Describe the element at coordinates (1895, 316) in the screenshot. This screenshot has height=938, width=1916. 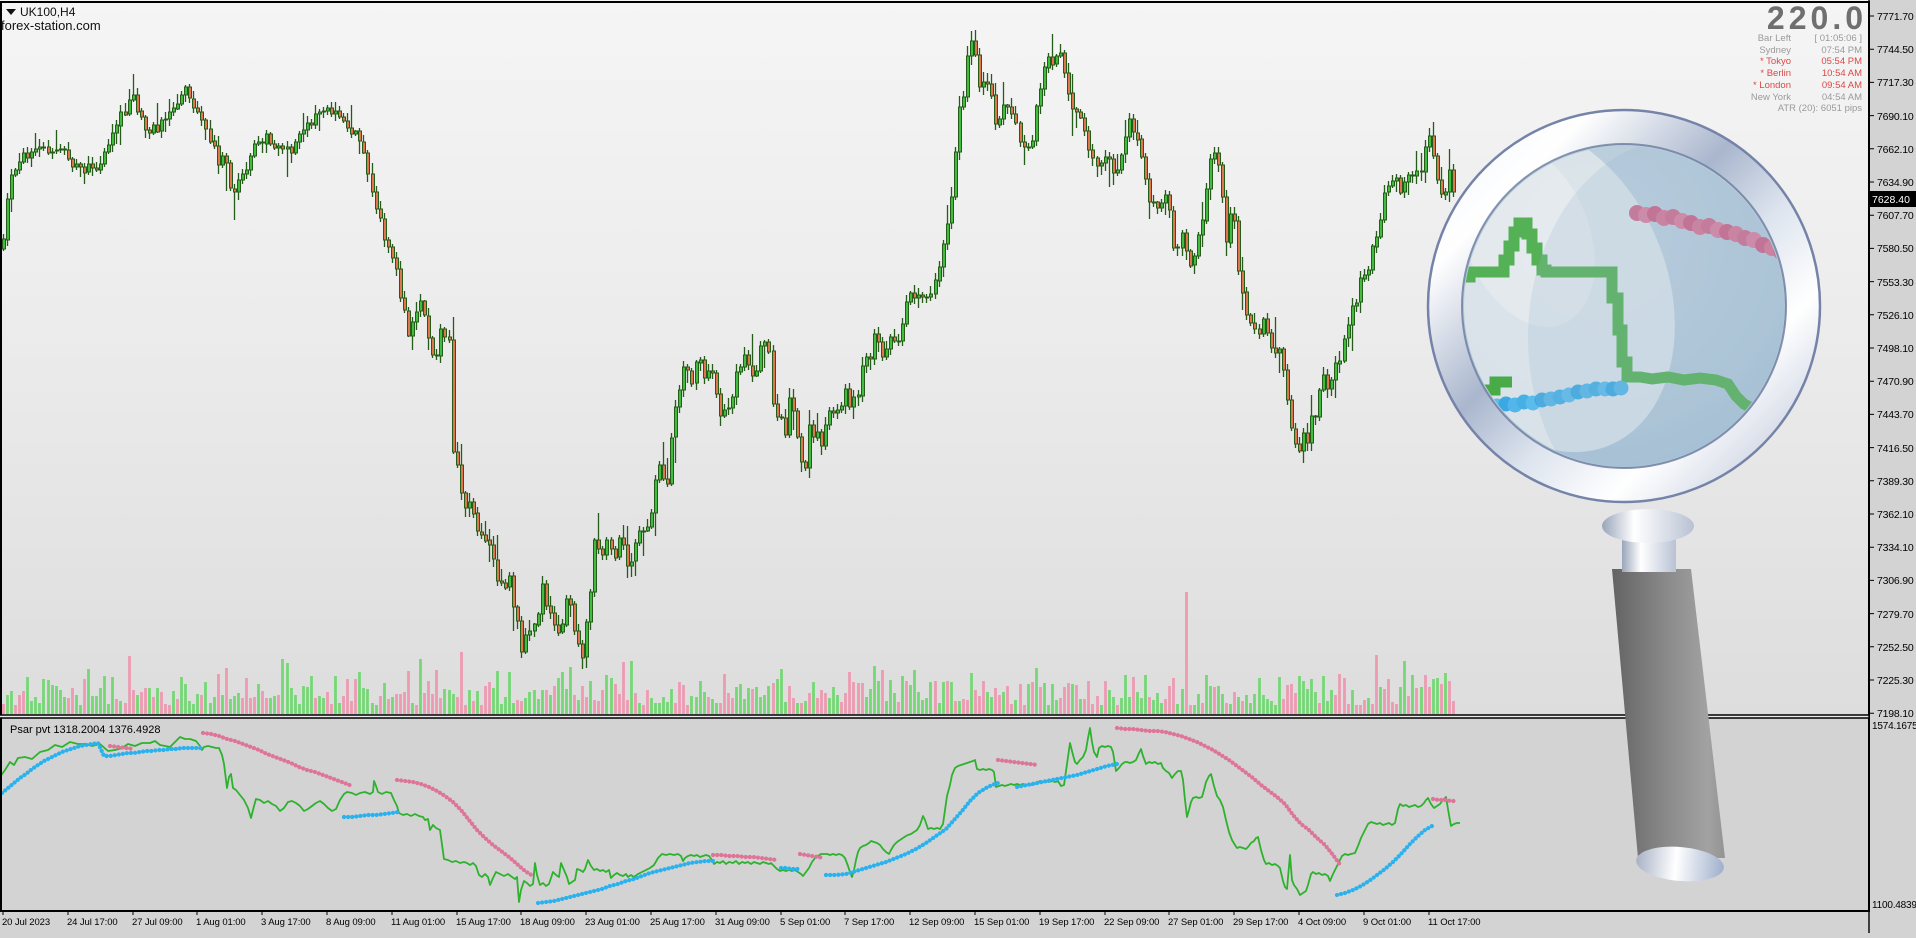
I see `svg-text: 7526.10` at that location.